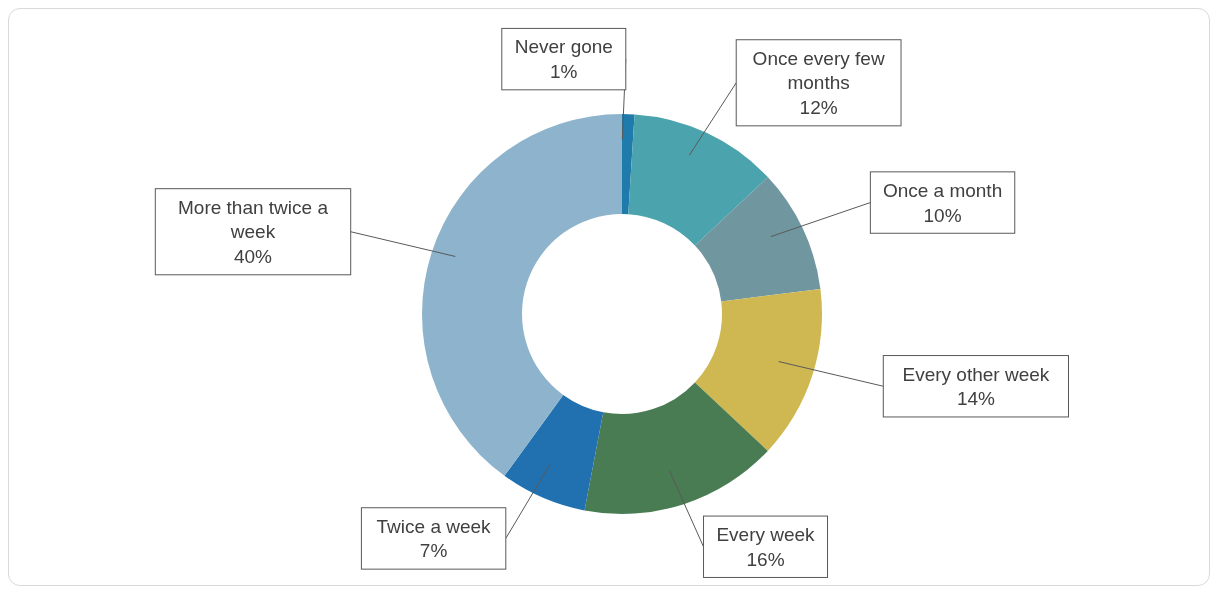 The image size is (1220, 592). What do you see at coordinates (433, 551) in the screenshot?
I see `data-label: 7%` at bounding box center [433, 551].